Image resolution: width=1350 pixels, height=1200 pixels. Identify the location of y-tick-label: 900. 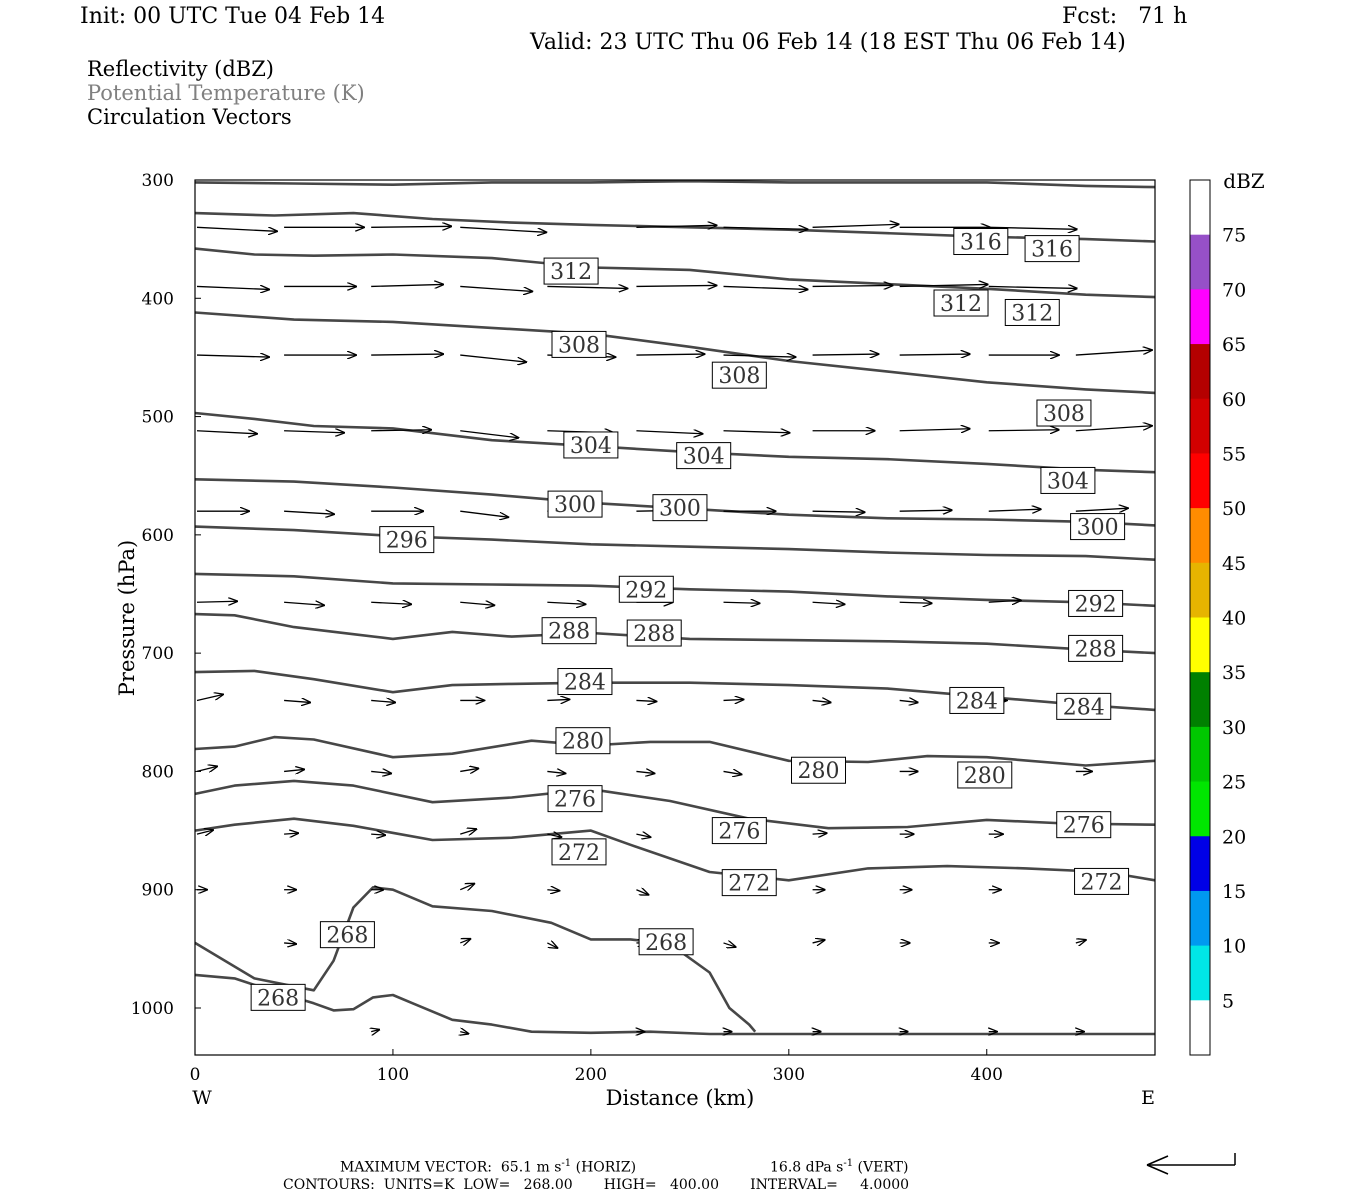
(158, 891).